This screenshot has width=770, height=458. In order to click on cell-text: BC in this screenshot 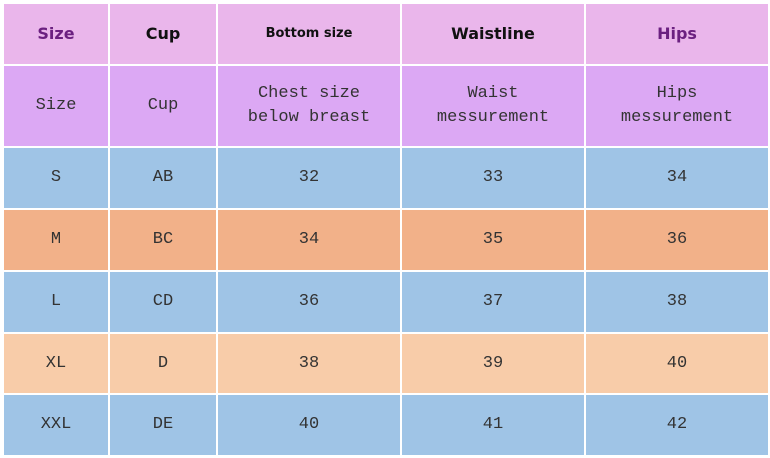, I will do `click(163, 239)`.